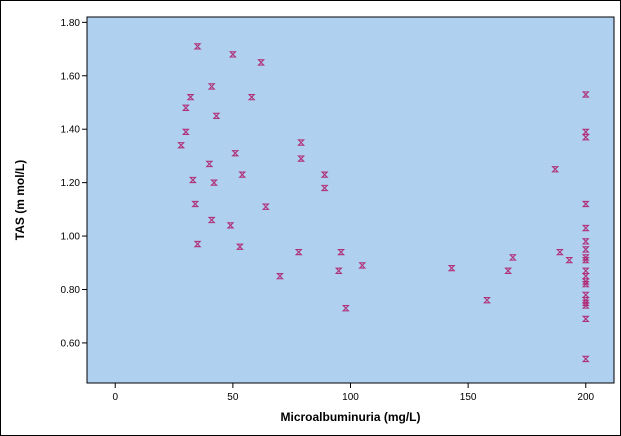  I want to click on x-axis-title: Microalbuminuria (mg/L), so click(350, 417).